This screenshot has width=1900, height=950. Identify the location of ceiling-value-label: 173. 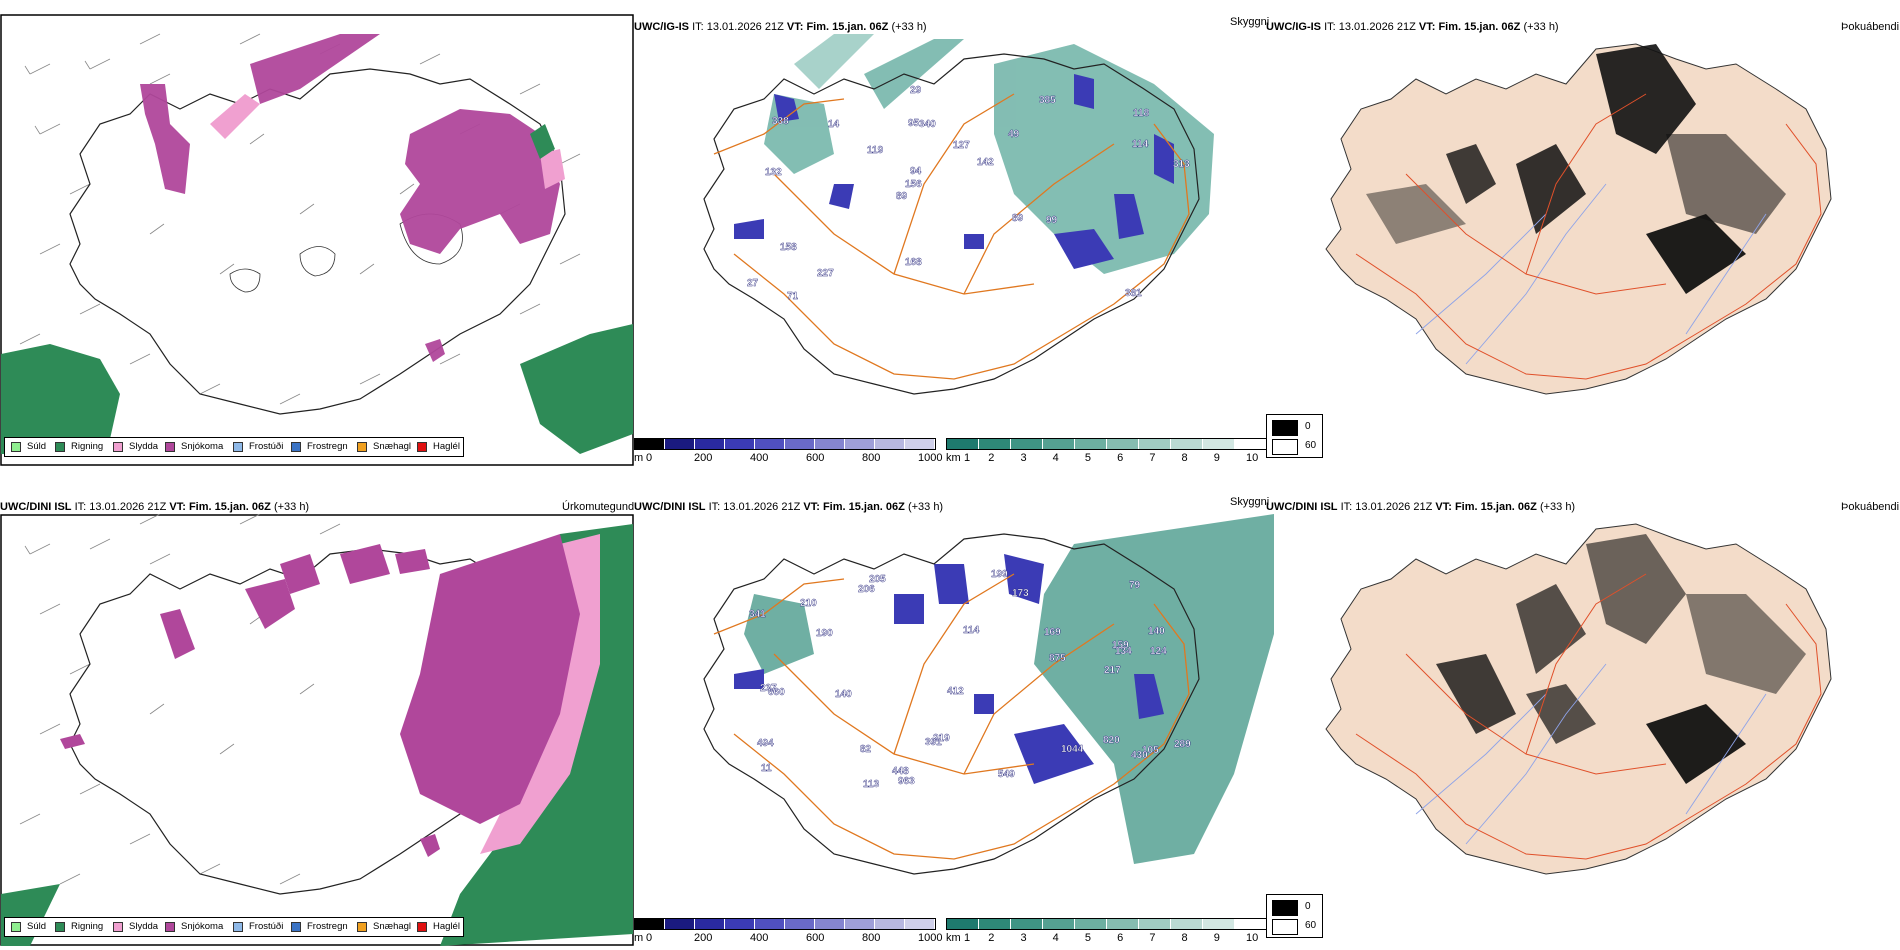
(1020, 593).